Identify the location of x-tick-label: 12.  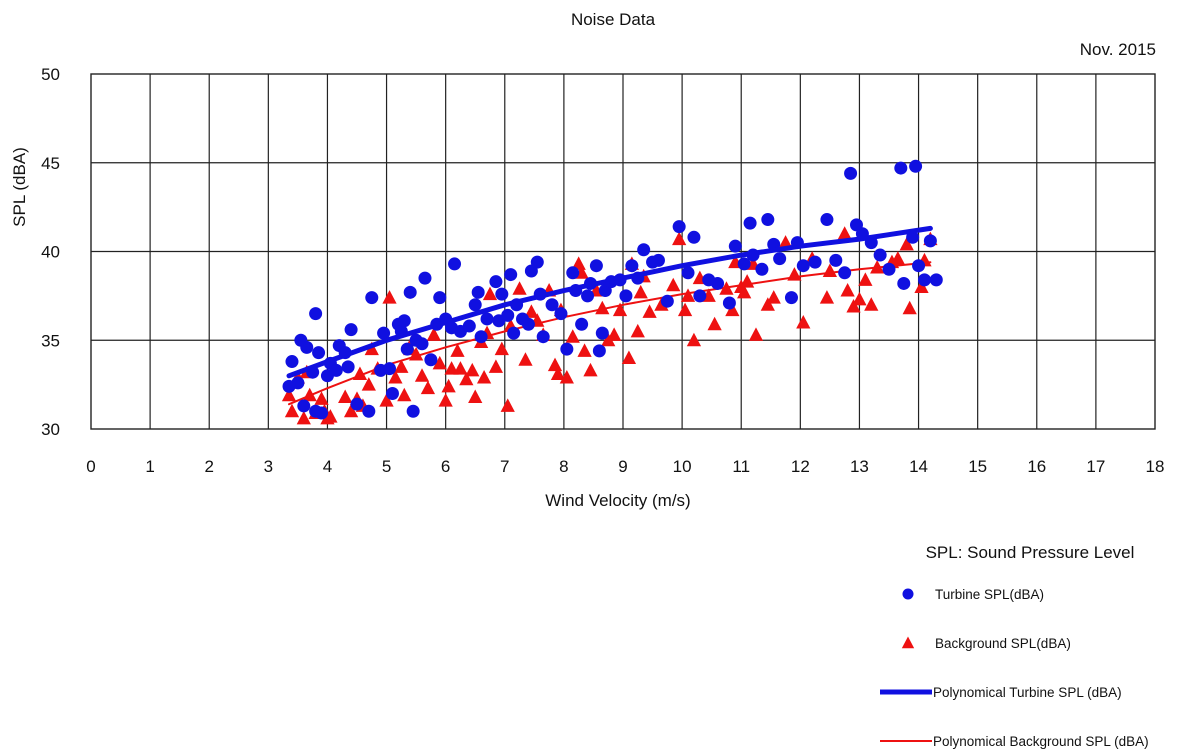
(800, 466).